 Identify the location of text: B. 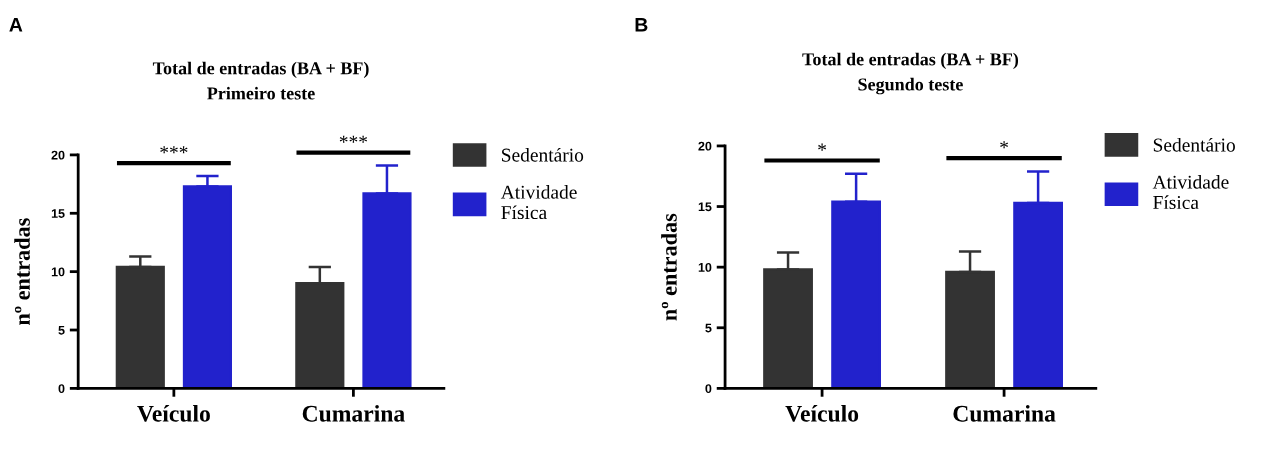
(641, 25).